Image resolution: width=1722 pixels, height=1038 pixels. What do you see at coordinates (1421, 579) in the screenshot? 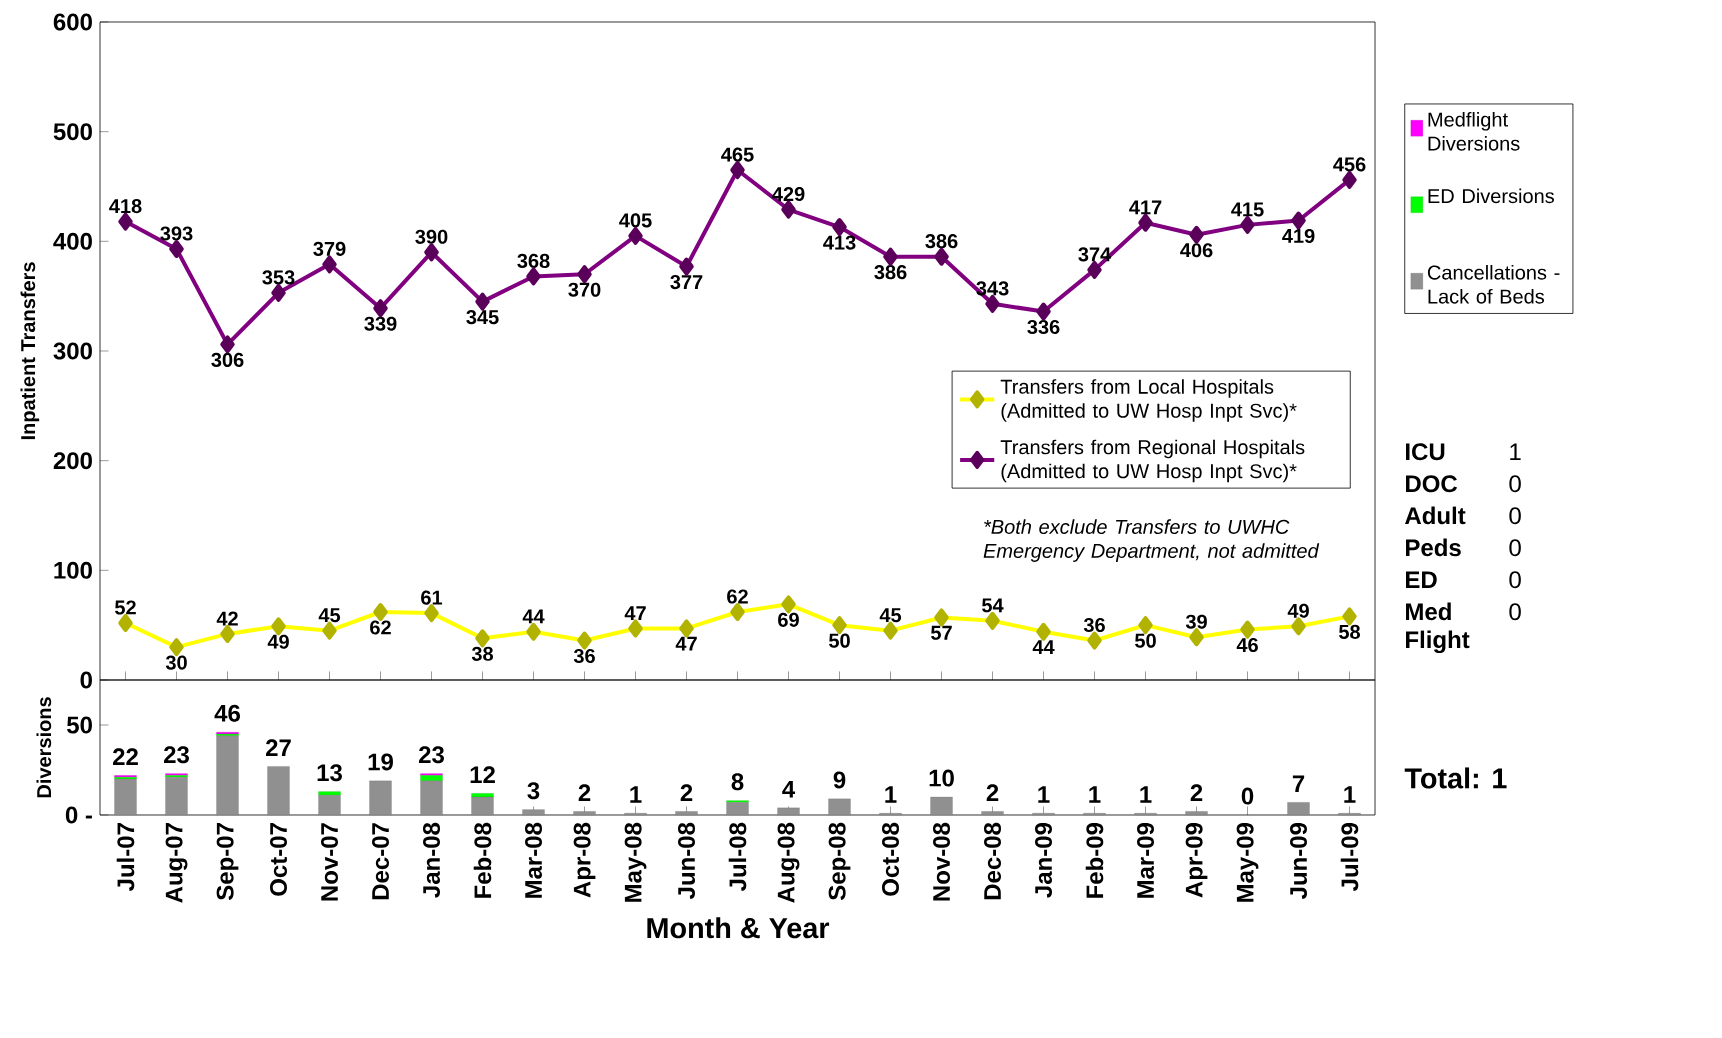
I see `text: ED` at bounding box center [1421, 579].